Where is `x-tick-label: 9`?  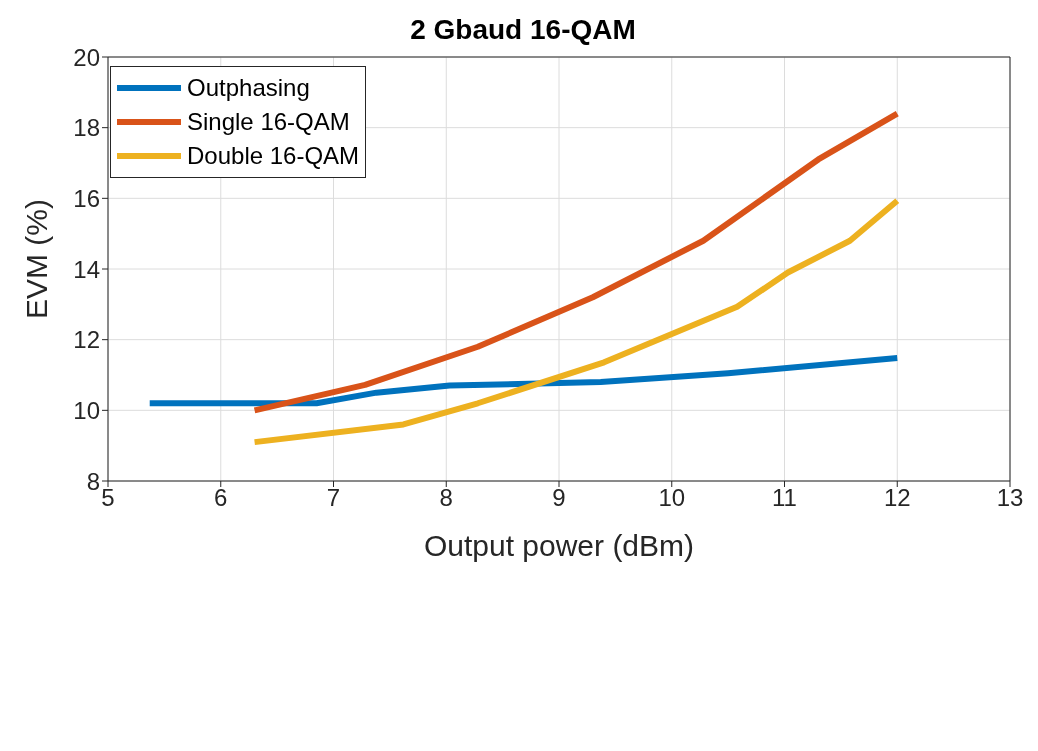 x-tick-label: 9 is located at coordinates (559, 498).